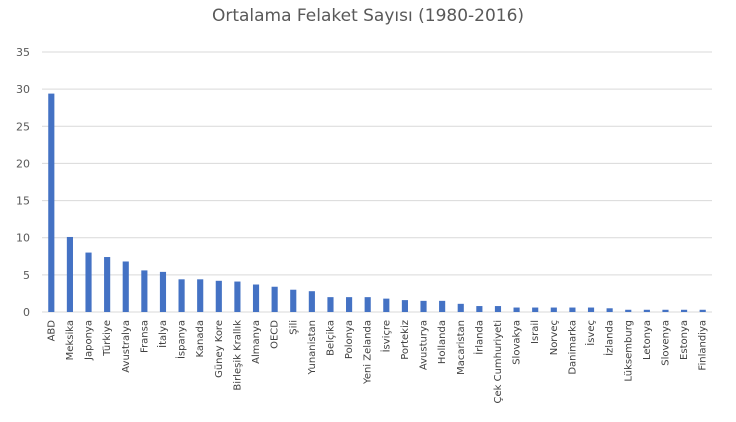  What do you see at coordinates (23, 182) in the screenshot?
I see `y-axis-ticks: 0 5 10 15 20 25 30 35` at bounding box center [23, 182].